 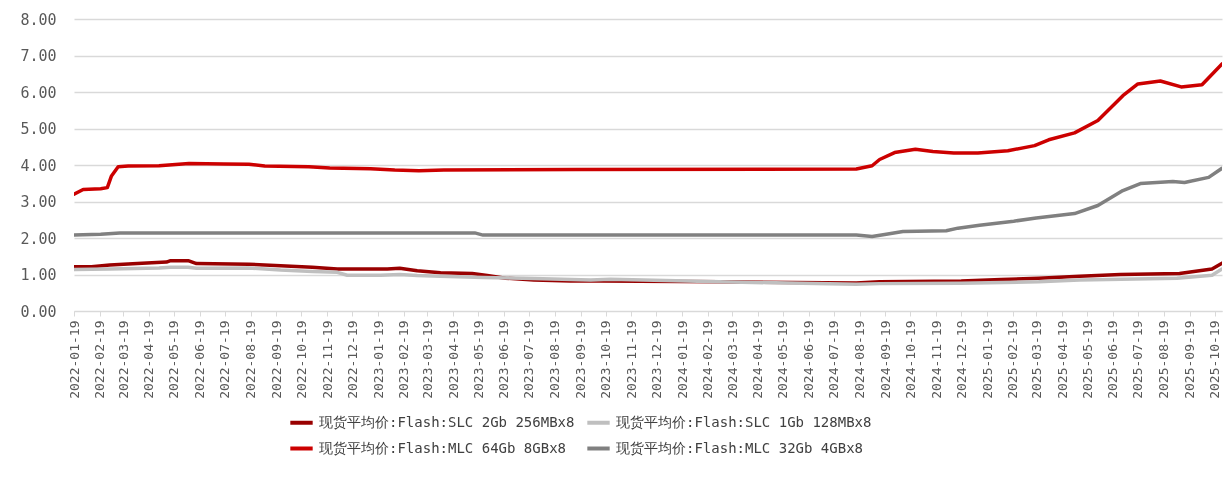 What do you see at coordinates (682, 359) in the screenshot?
I see `x-tick-label: 2024-01-19` at bounding box center [682, 359].